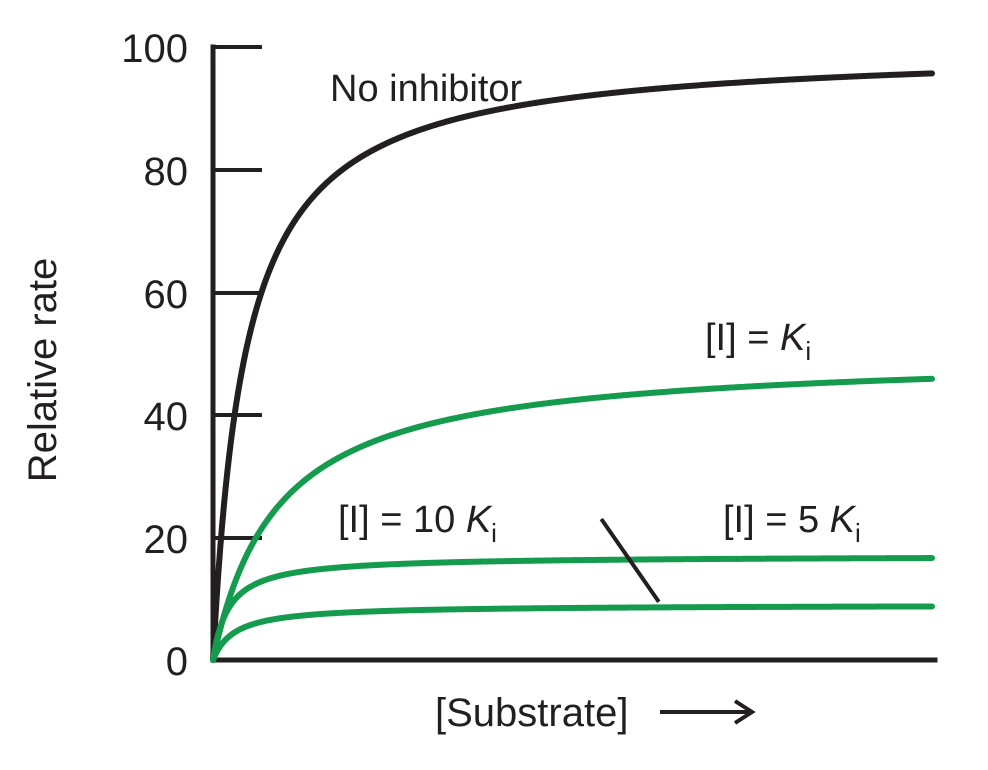 The image size is (988, 770). Describe the element at coordinates (494, 533) in the screenshot. I see `series-label-10ki-subscript: i` at that location.